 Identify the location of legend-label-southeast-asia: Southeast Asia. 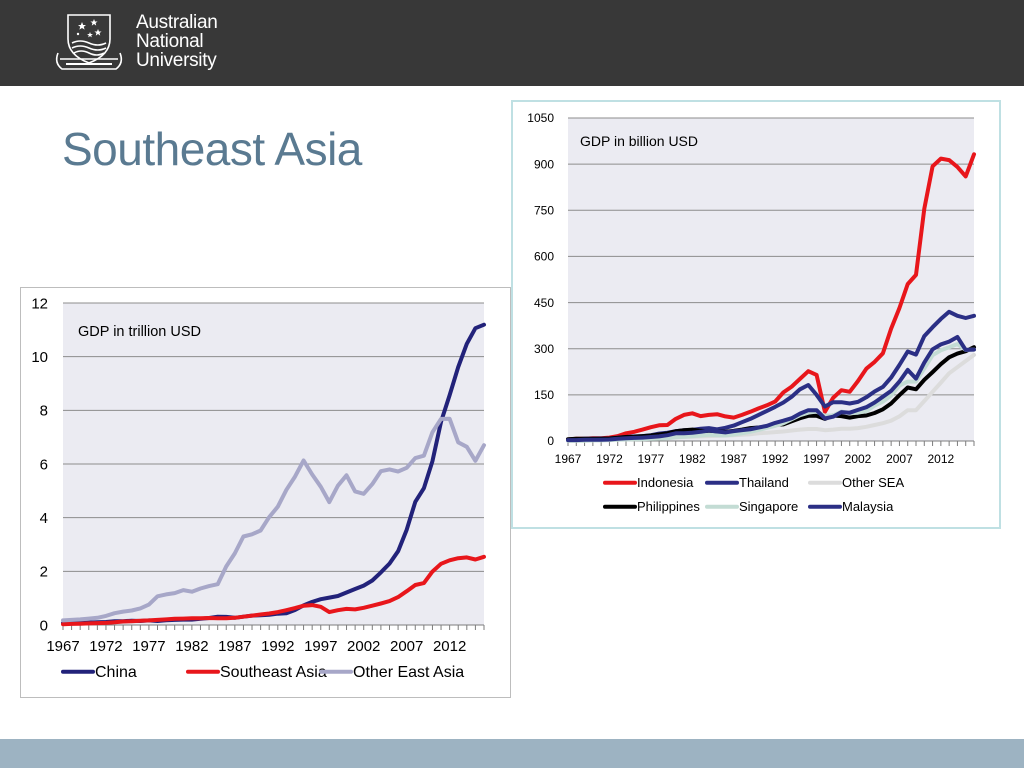
(273, 672).